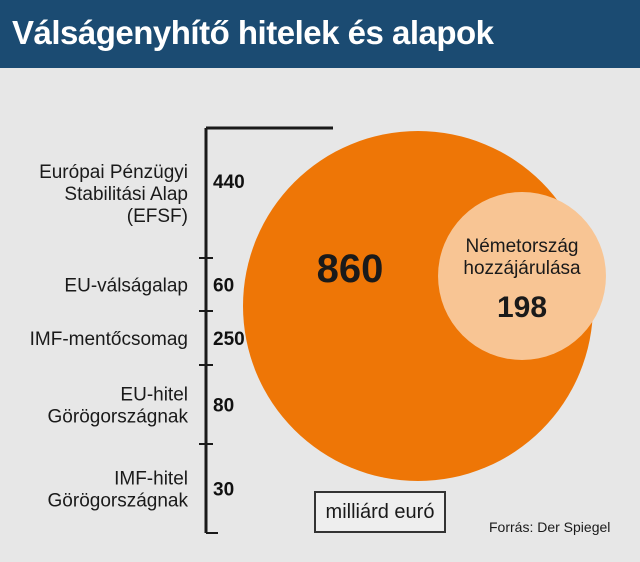  What do you see at coordinates (126, 286) in the screenshot?
I see `category-label: EU-válságalap` at bounding box center [126, 286].